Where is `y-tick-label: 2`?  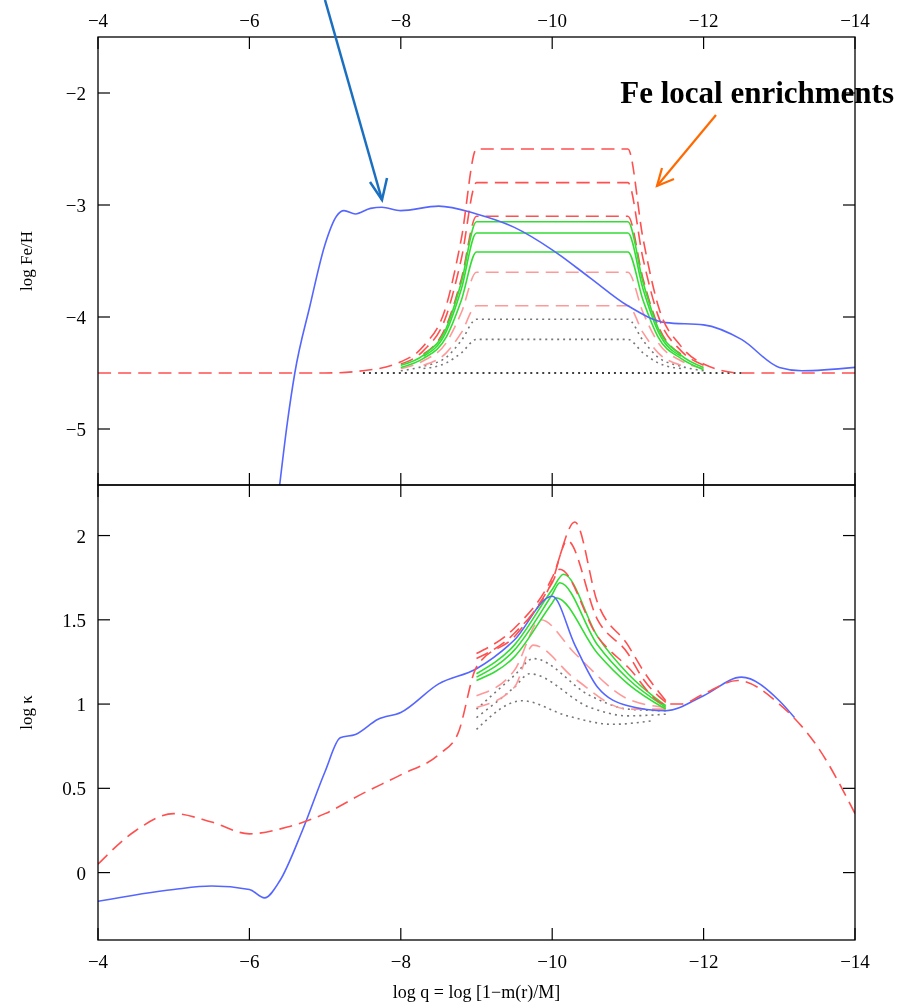
y-tick-label: 2 is located at coordinates (81, 536).